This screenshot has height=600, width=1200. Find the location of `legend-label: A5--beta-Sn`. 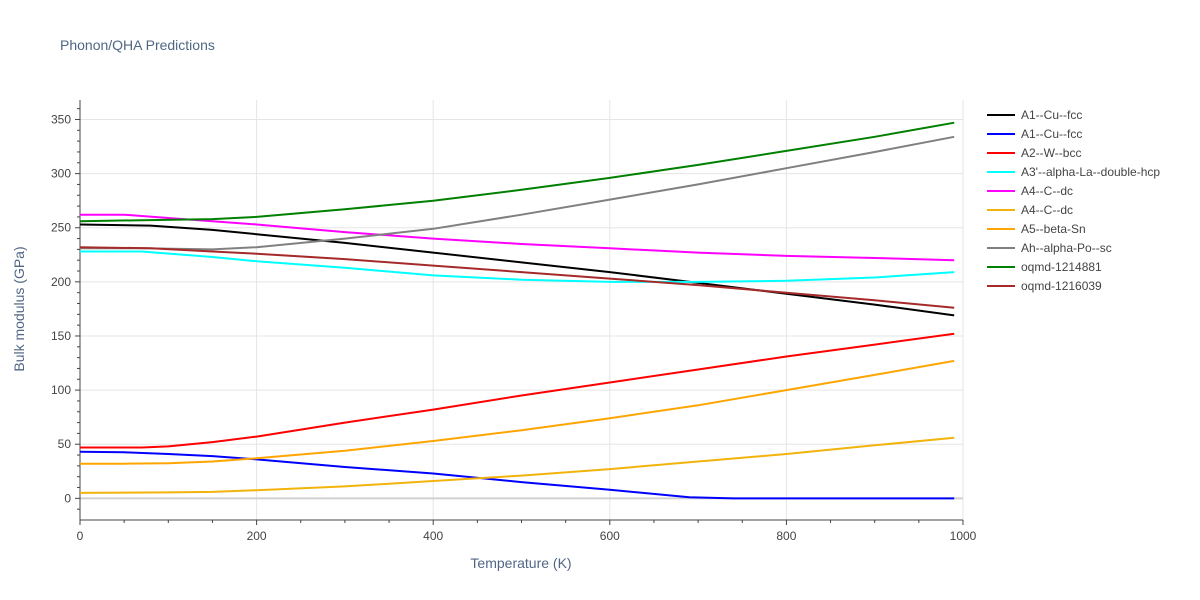

legend-label: A5--beta-Sn is located at coordinates (1053, 229).